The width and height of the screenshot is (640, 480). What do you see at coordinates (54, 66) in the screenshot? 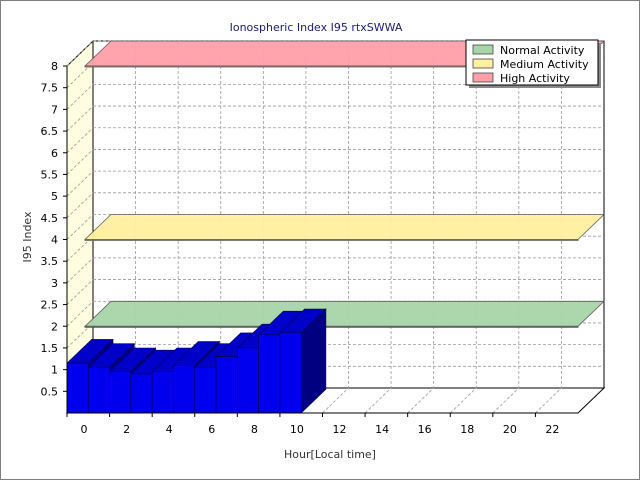
I see `y-tick-label: 8` at bounding box center [54, 66].